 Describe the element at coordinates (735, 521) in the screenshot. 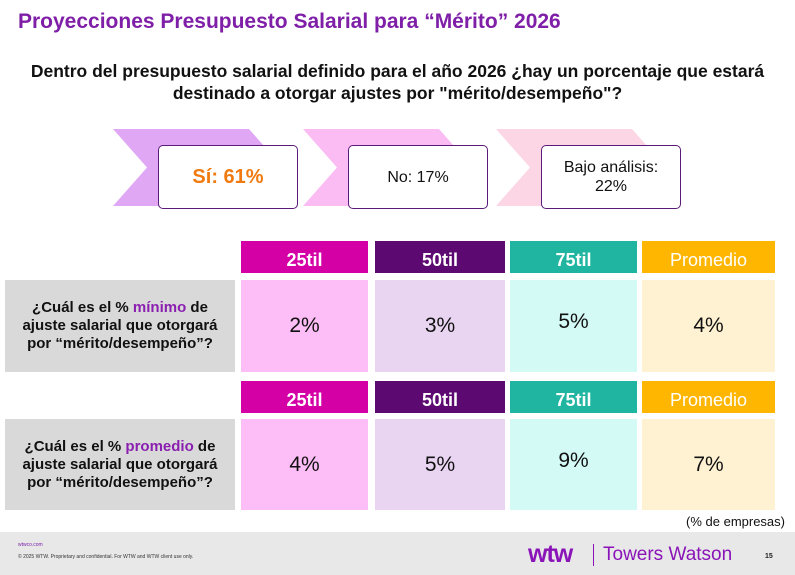

I see `footnote: (% de empresas)` at that location.